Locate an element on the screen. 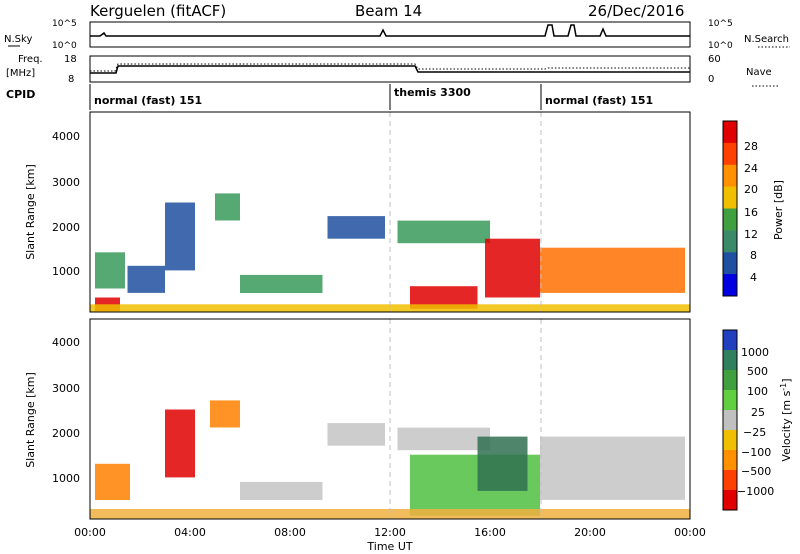 The height and width of the screenshot is (554, 800). velocity-cbar-tick-m100: −100 is located at coordinates (756, 452).